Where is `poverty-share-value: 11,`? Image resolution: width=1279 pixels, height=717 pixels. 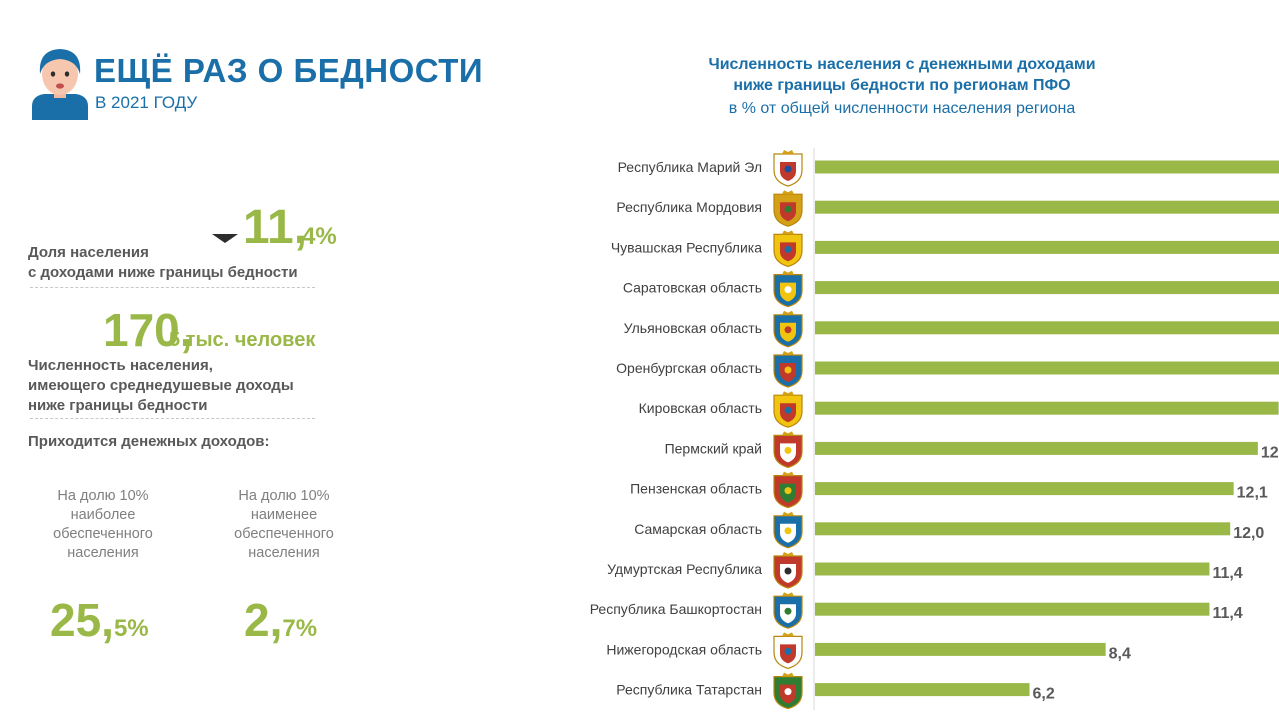 poverty-share-value: 11, is located at coordinates (275, 227).